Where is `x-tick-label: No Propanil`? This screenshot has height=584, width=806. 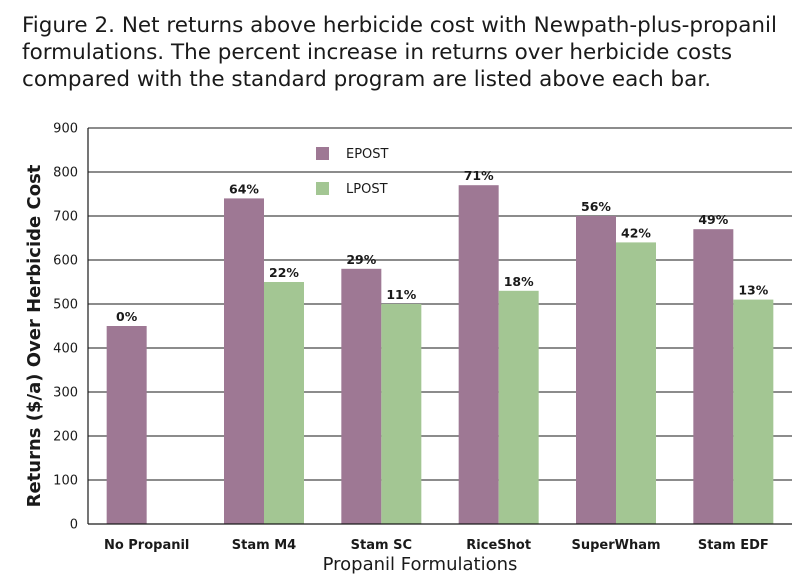
x-tick-label: No Propanil is located at coordinates (146, 545).